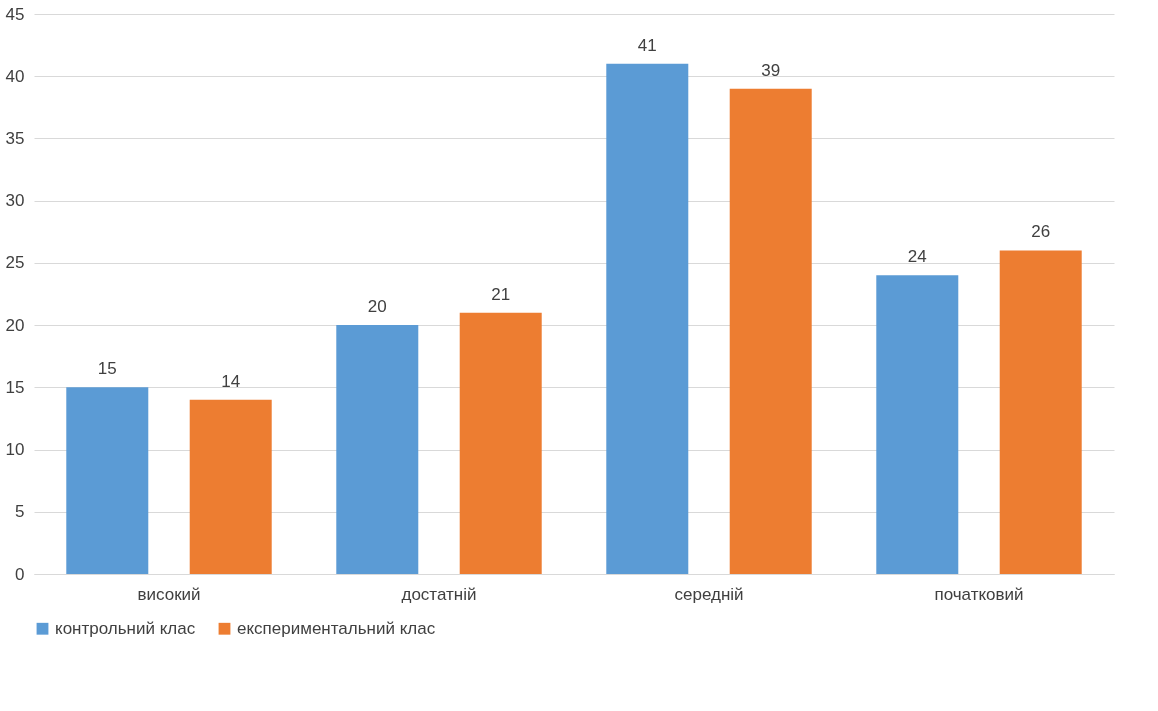 The image size is (1158, 711). I want to click on data-label: 39, so click(771, 70).